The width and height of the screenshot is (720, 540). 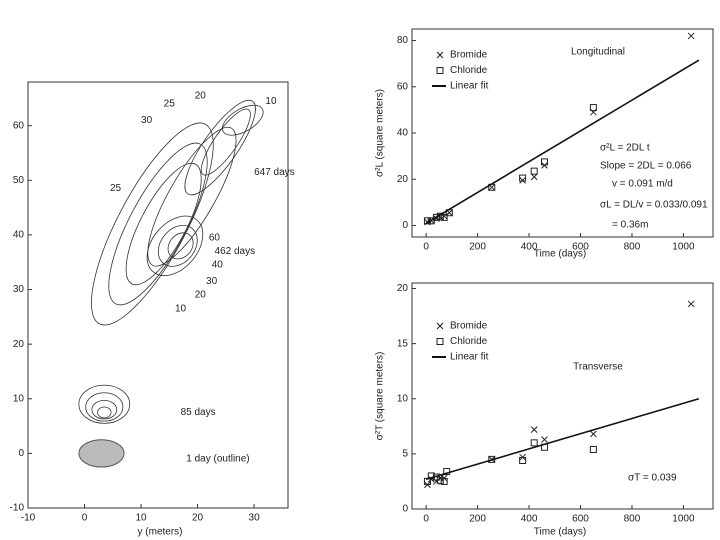 What do you see at coordinates (19, 289) in the screenshot?
I see `y-tick-label: 30` at bounding box center [19, 289].